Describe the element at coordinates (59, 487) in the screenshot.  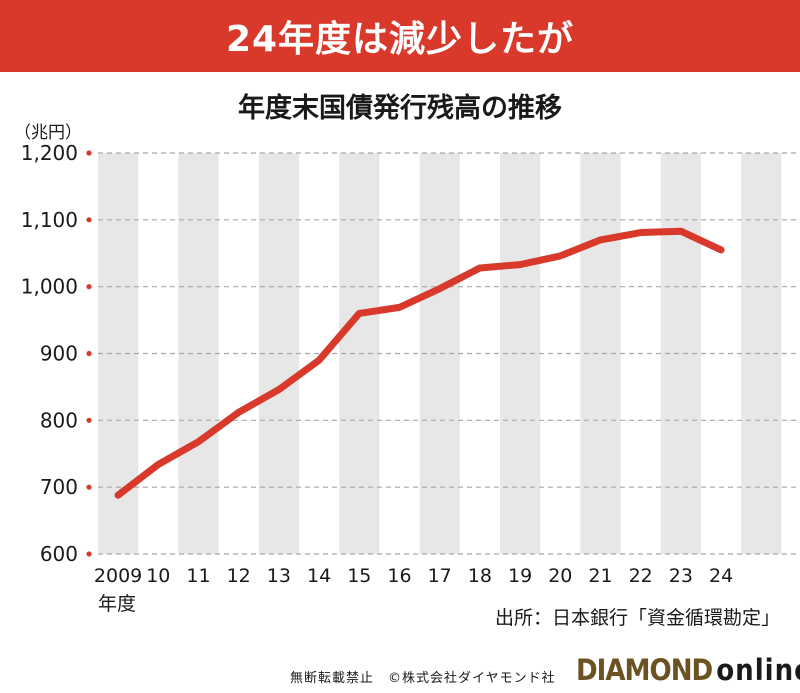
I see `y-tick-label: 700` at that location.